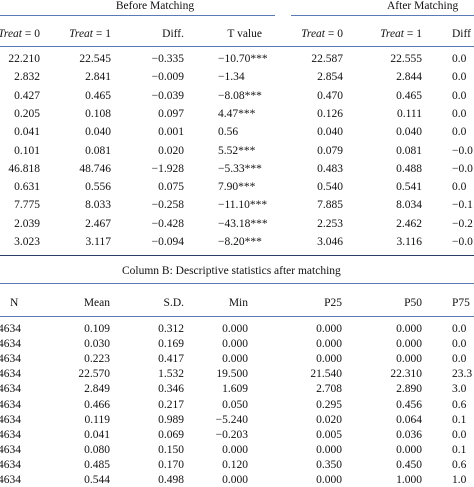 Image resolution: width=474 pixels, height=487 pixels. I want to click on panel-a-cell-bd: 0.075, so click(171, 187).